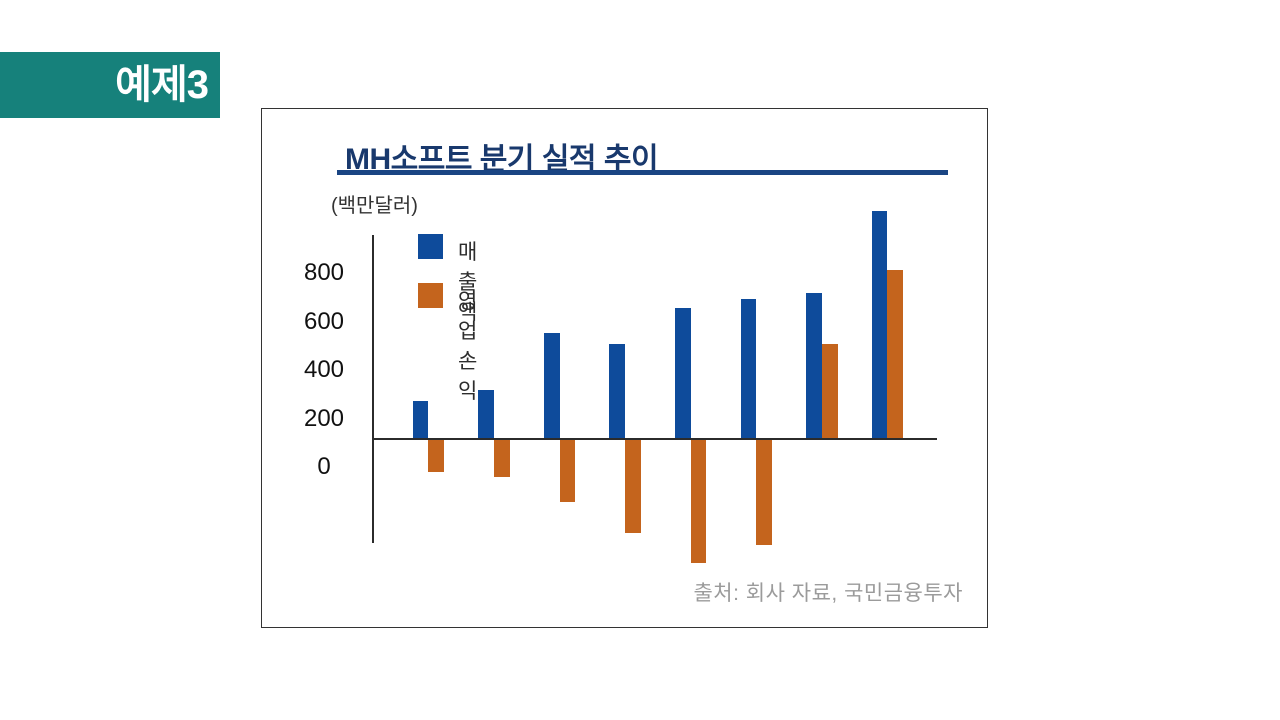  I want to click on y-axis-tick-label: 800, so click(324, 272).